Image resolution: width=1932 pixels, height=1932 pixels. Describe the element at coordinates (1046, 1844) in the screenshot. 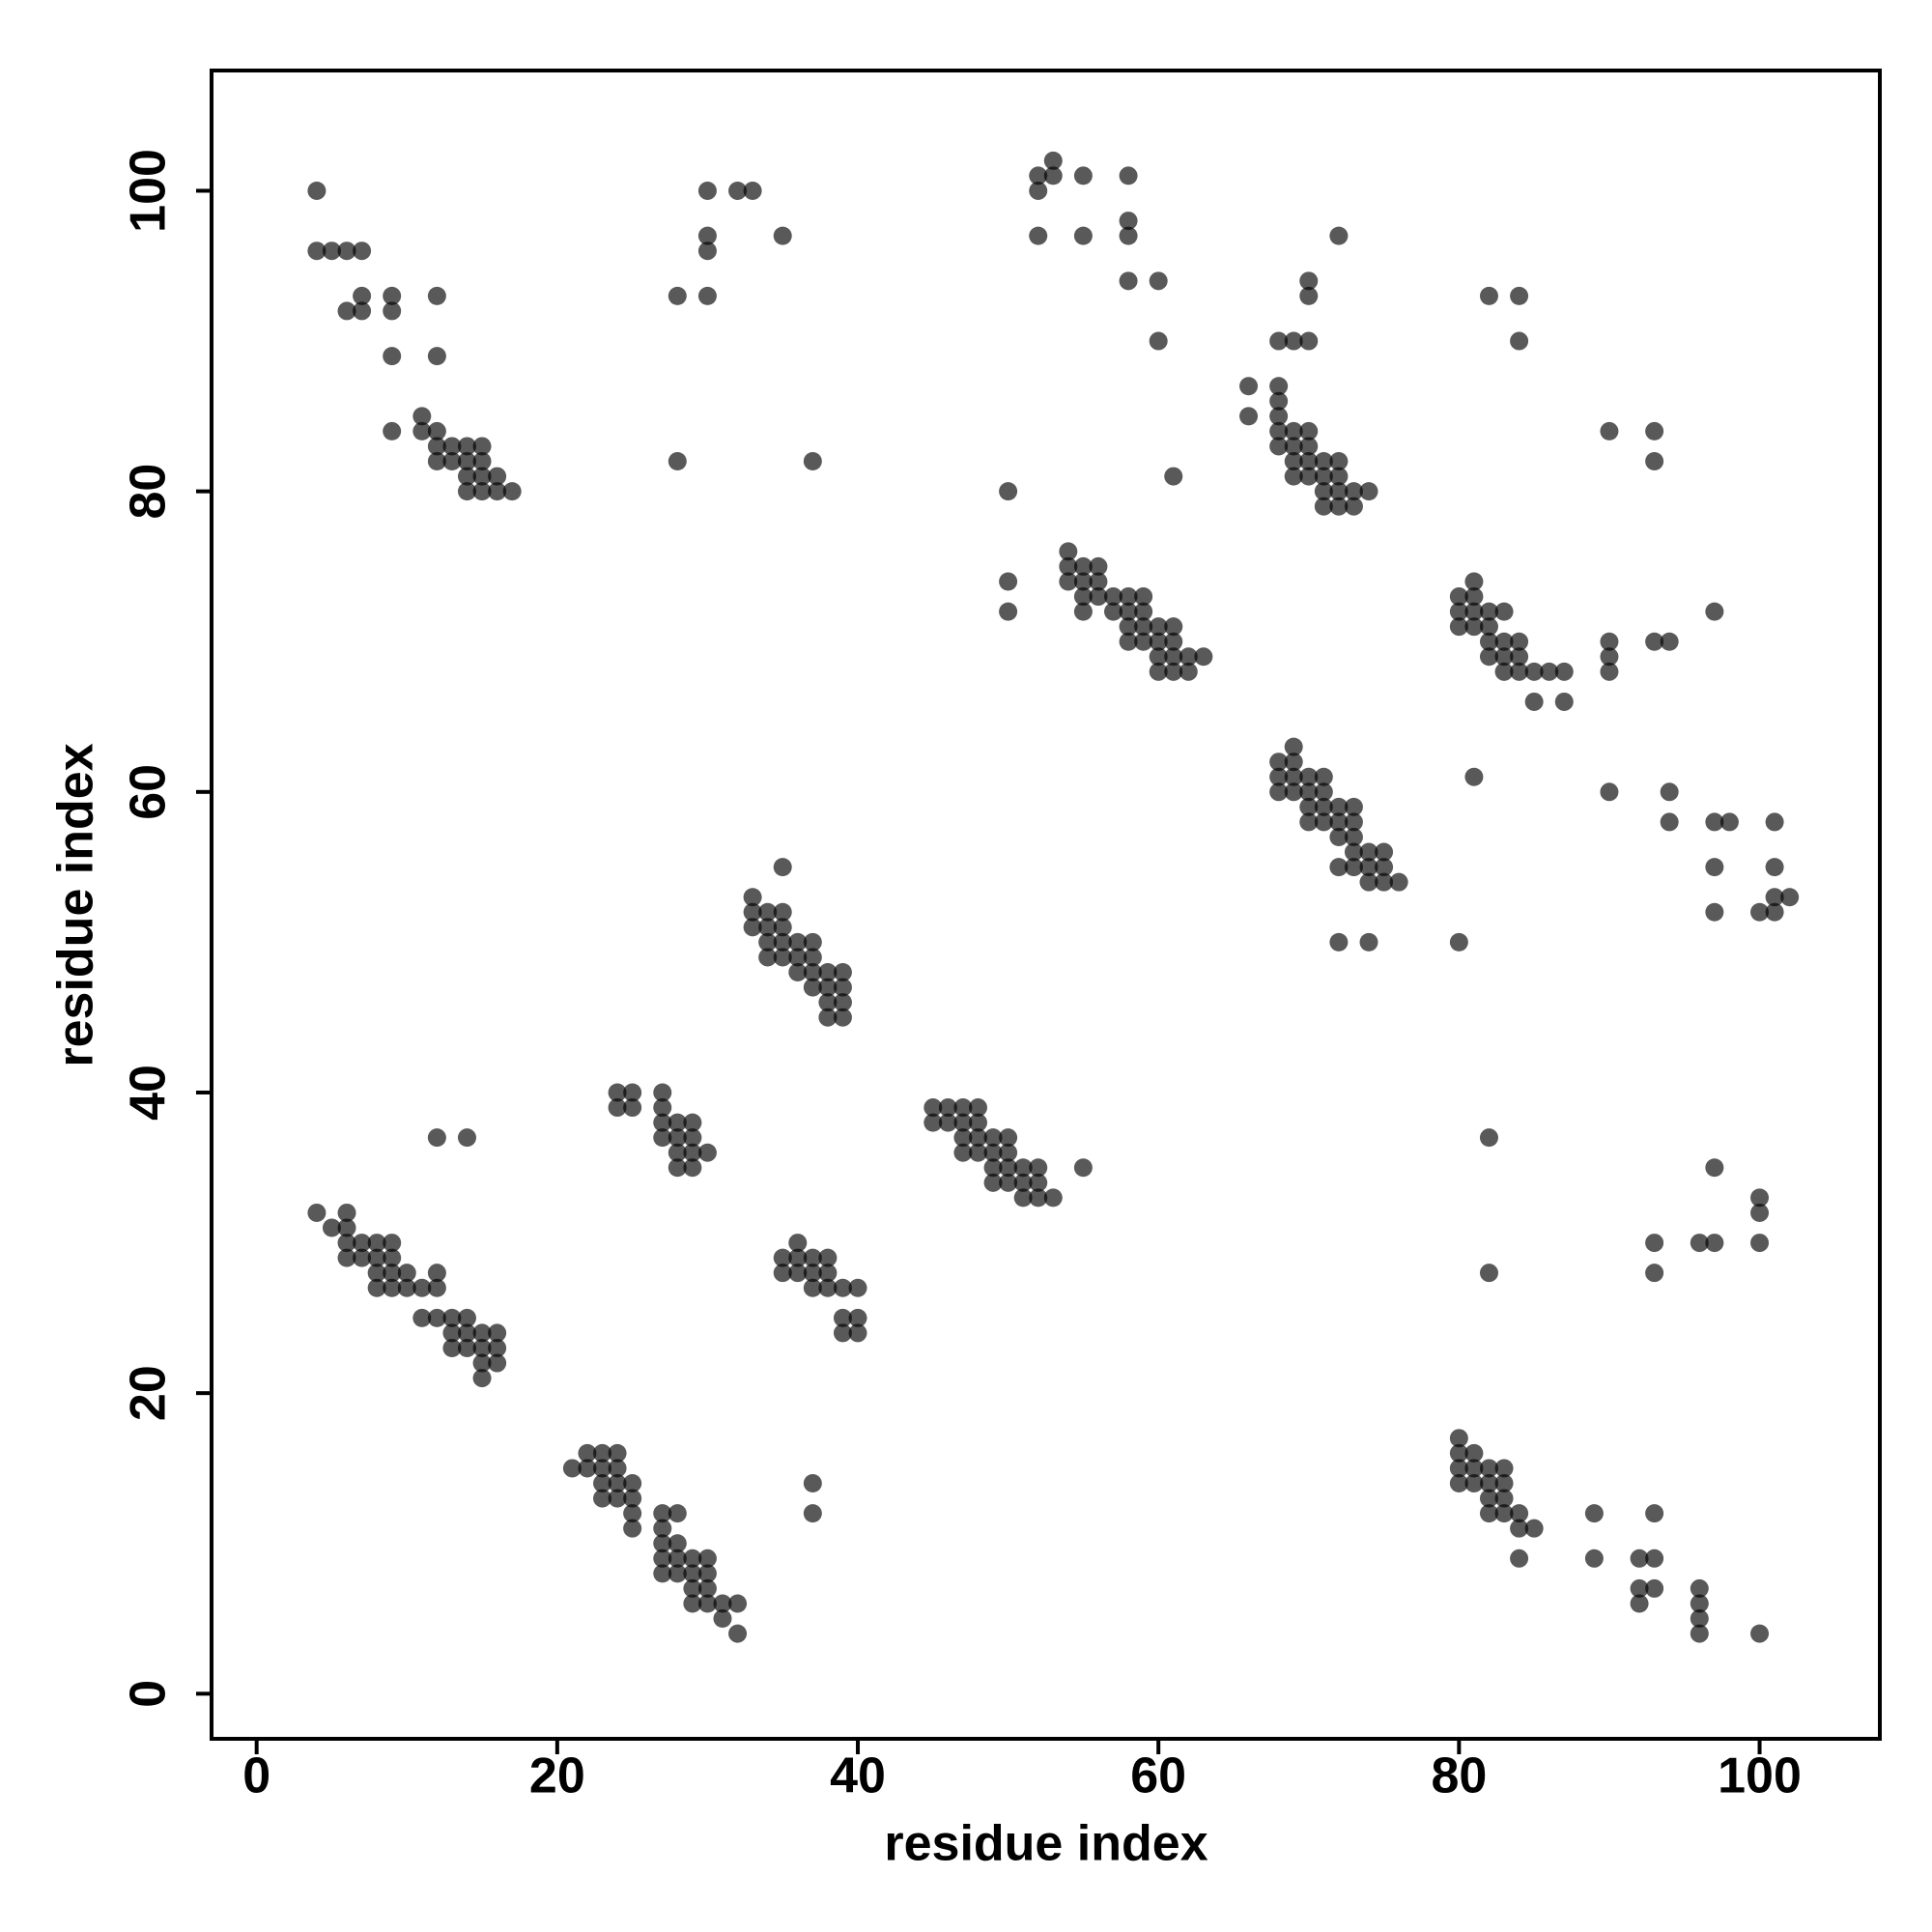

I see `x-axis-title: residue index` at that location.